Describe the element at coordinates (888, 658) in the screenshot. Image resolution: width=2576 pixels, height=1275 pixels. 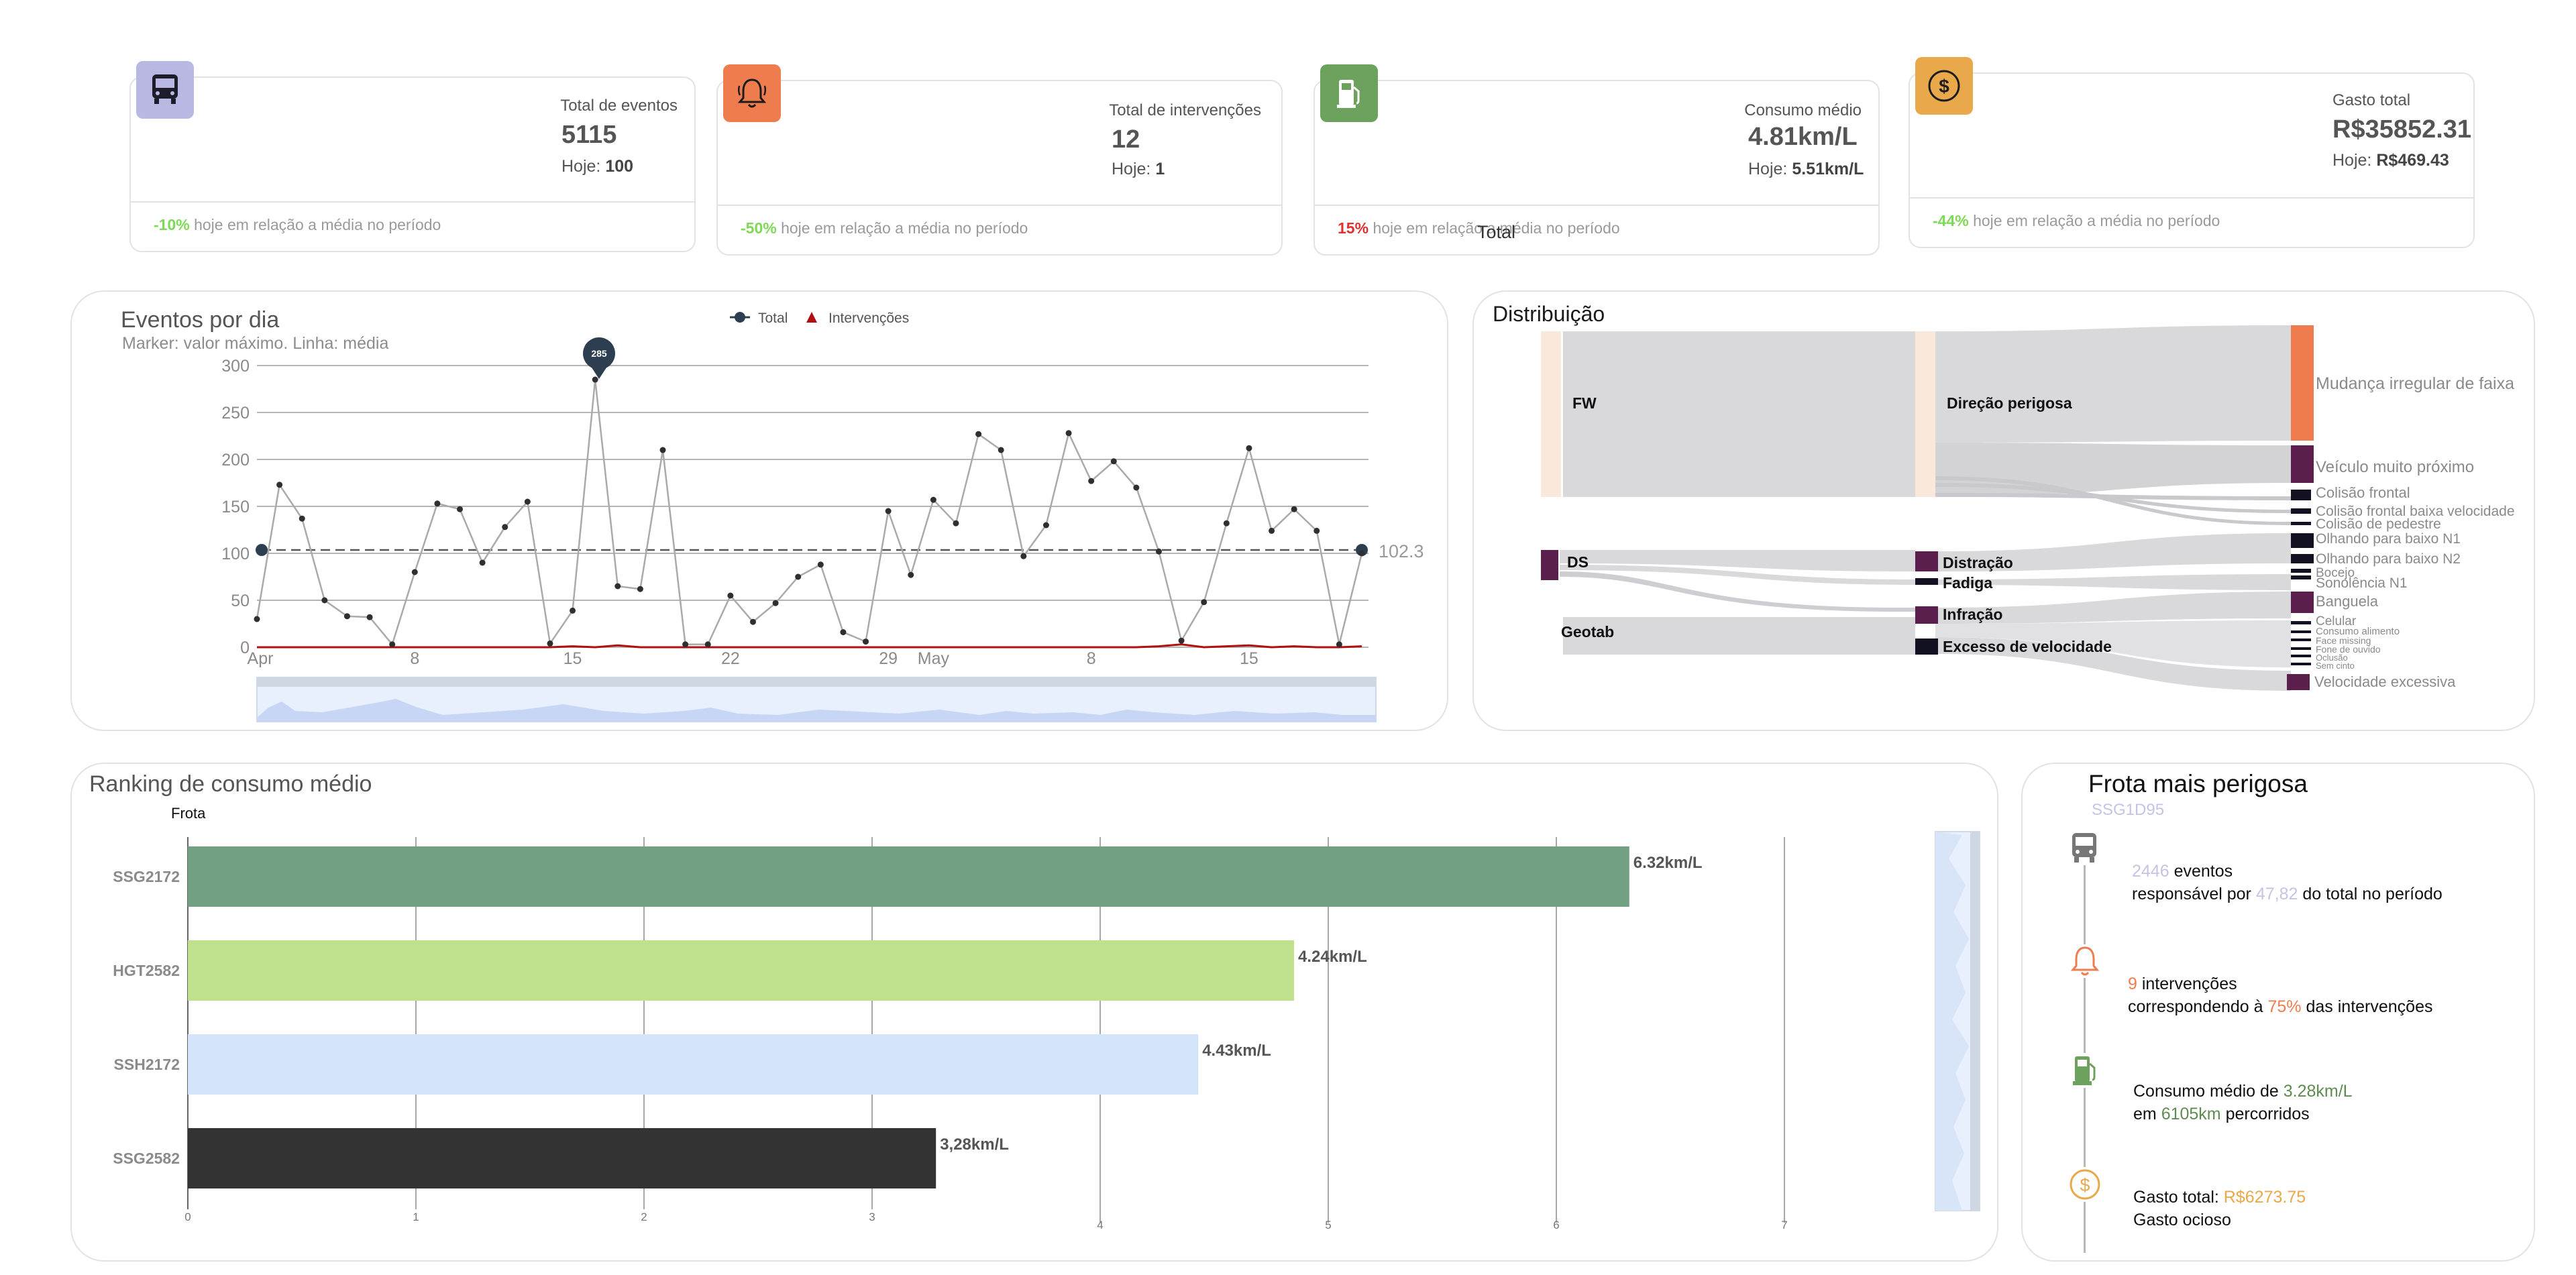
I see `x-tick-label: 29` at that location.